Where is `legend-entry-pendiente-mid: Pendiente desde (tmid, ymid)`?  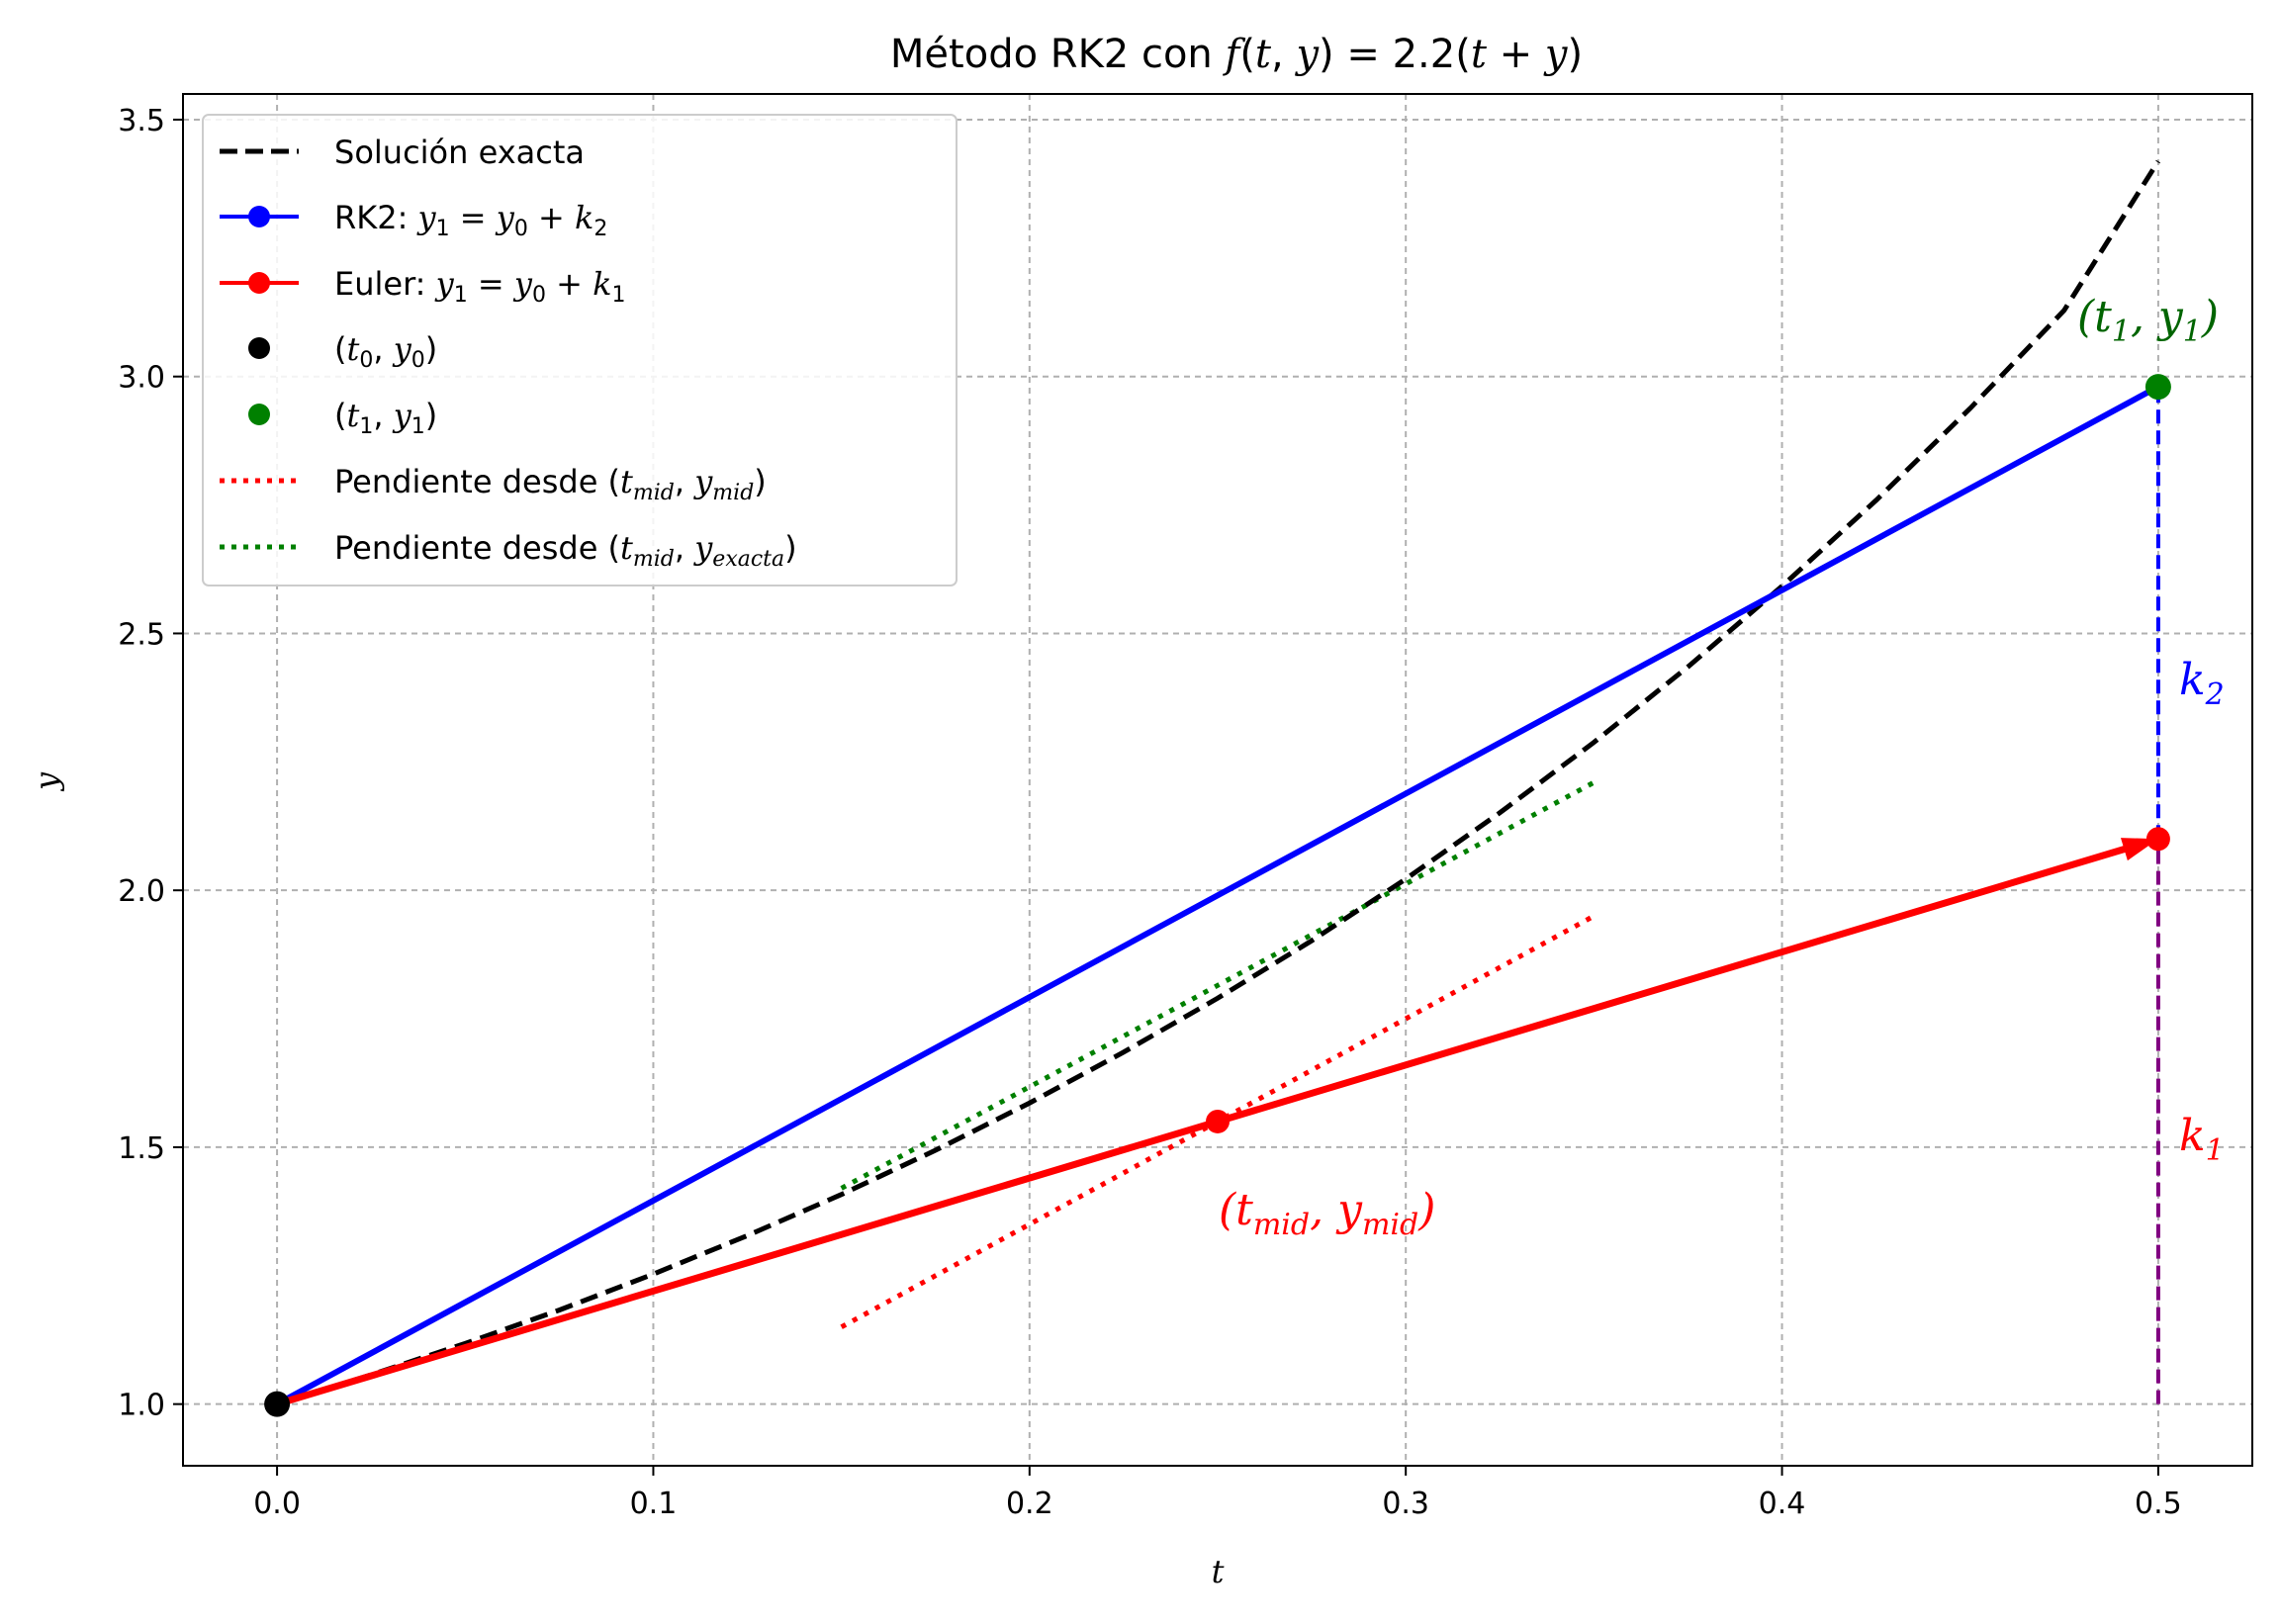
legend-entry-pendiente-mid: Pendiente desde (tmid, ymid) is located at coordinates (493, 484).